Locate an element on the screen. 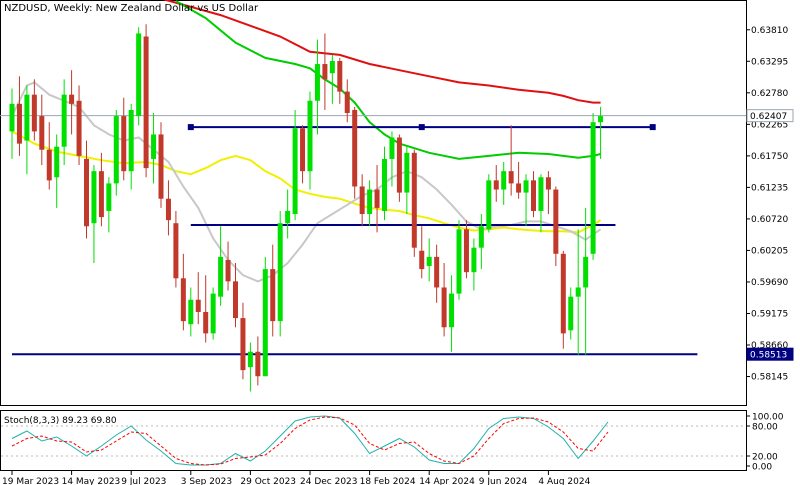  stochastic-tick-label: 100.00 is located at coordinates (768, 418).